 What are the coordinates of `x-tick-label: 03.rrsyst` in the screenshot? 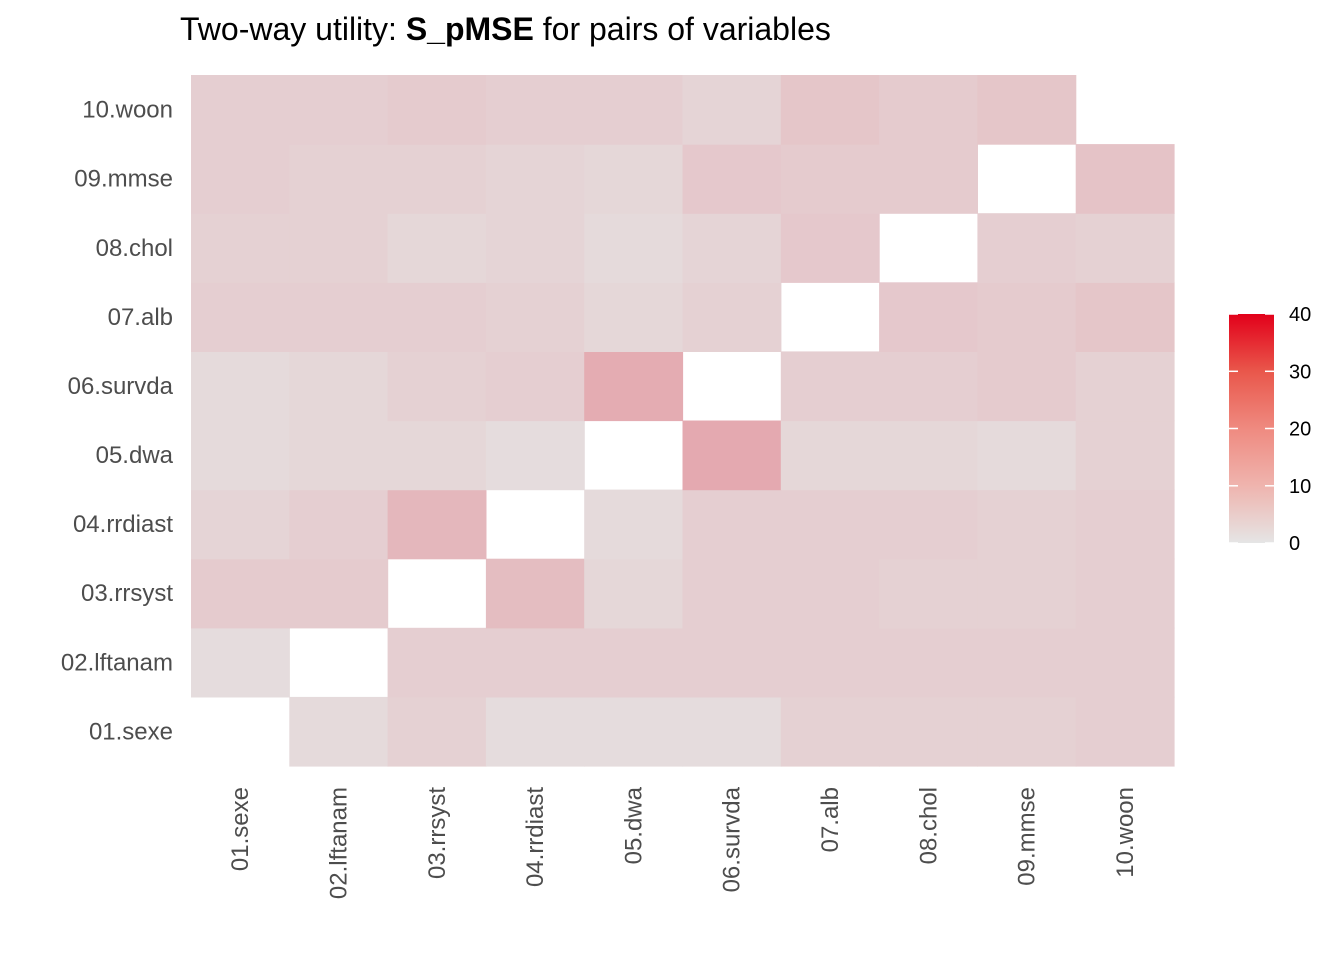 It's located at (437, 833).